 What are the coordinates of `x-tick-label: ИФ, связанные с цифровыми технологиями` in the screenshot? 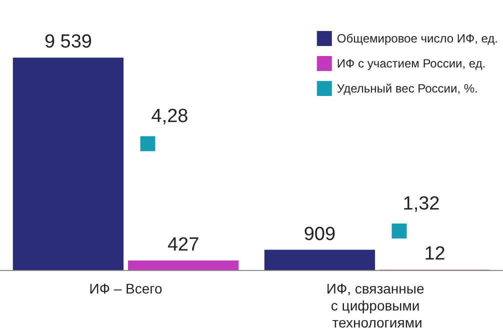 It's located at (377, 305).